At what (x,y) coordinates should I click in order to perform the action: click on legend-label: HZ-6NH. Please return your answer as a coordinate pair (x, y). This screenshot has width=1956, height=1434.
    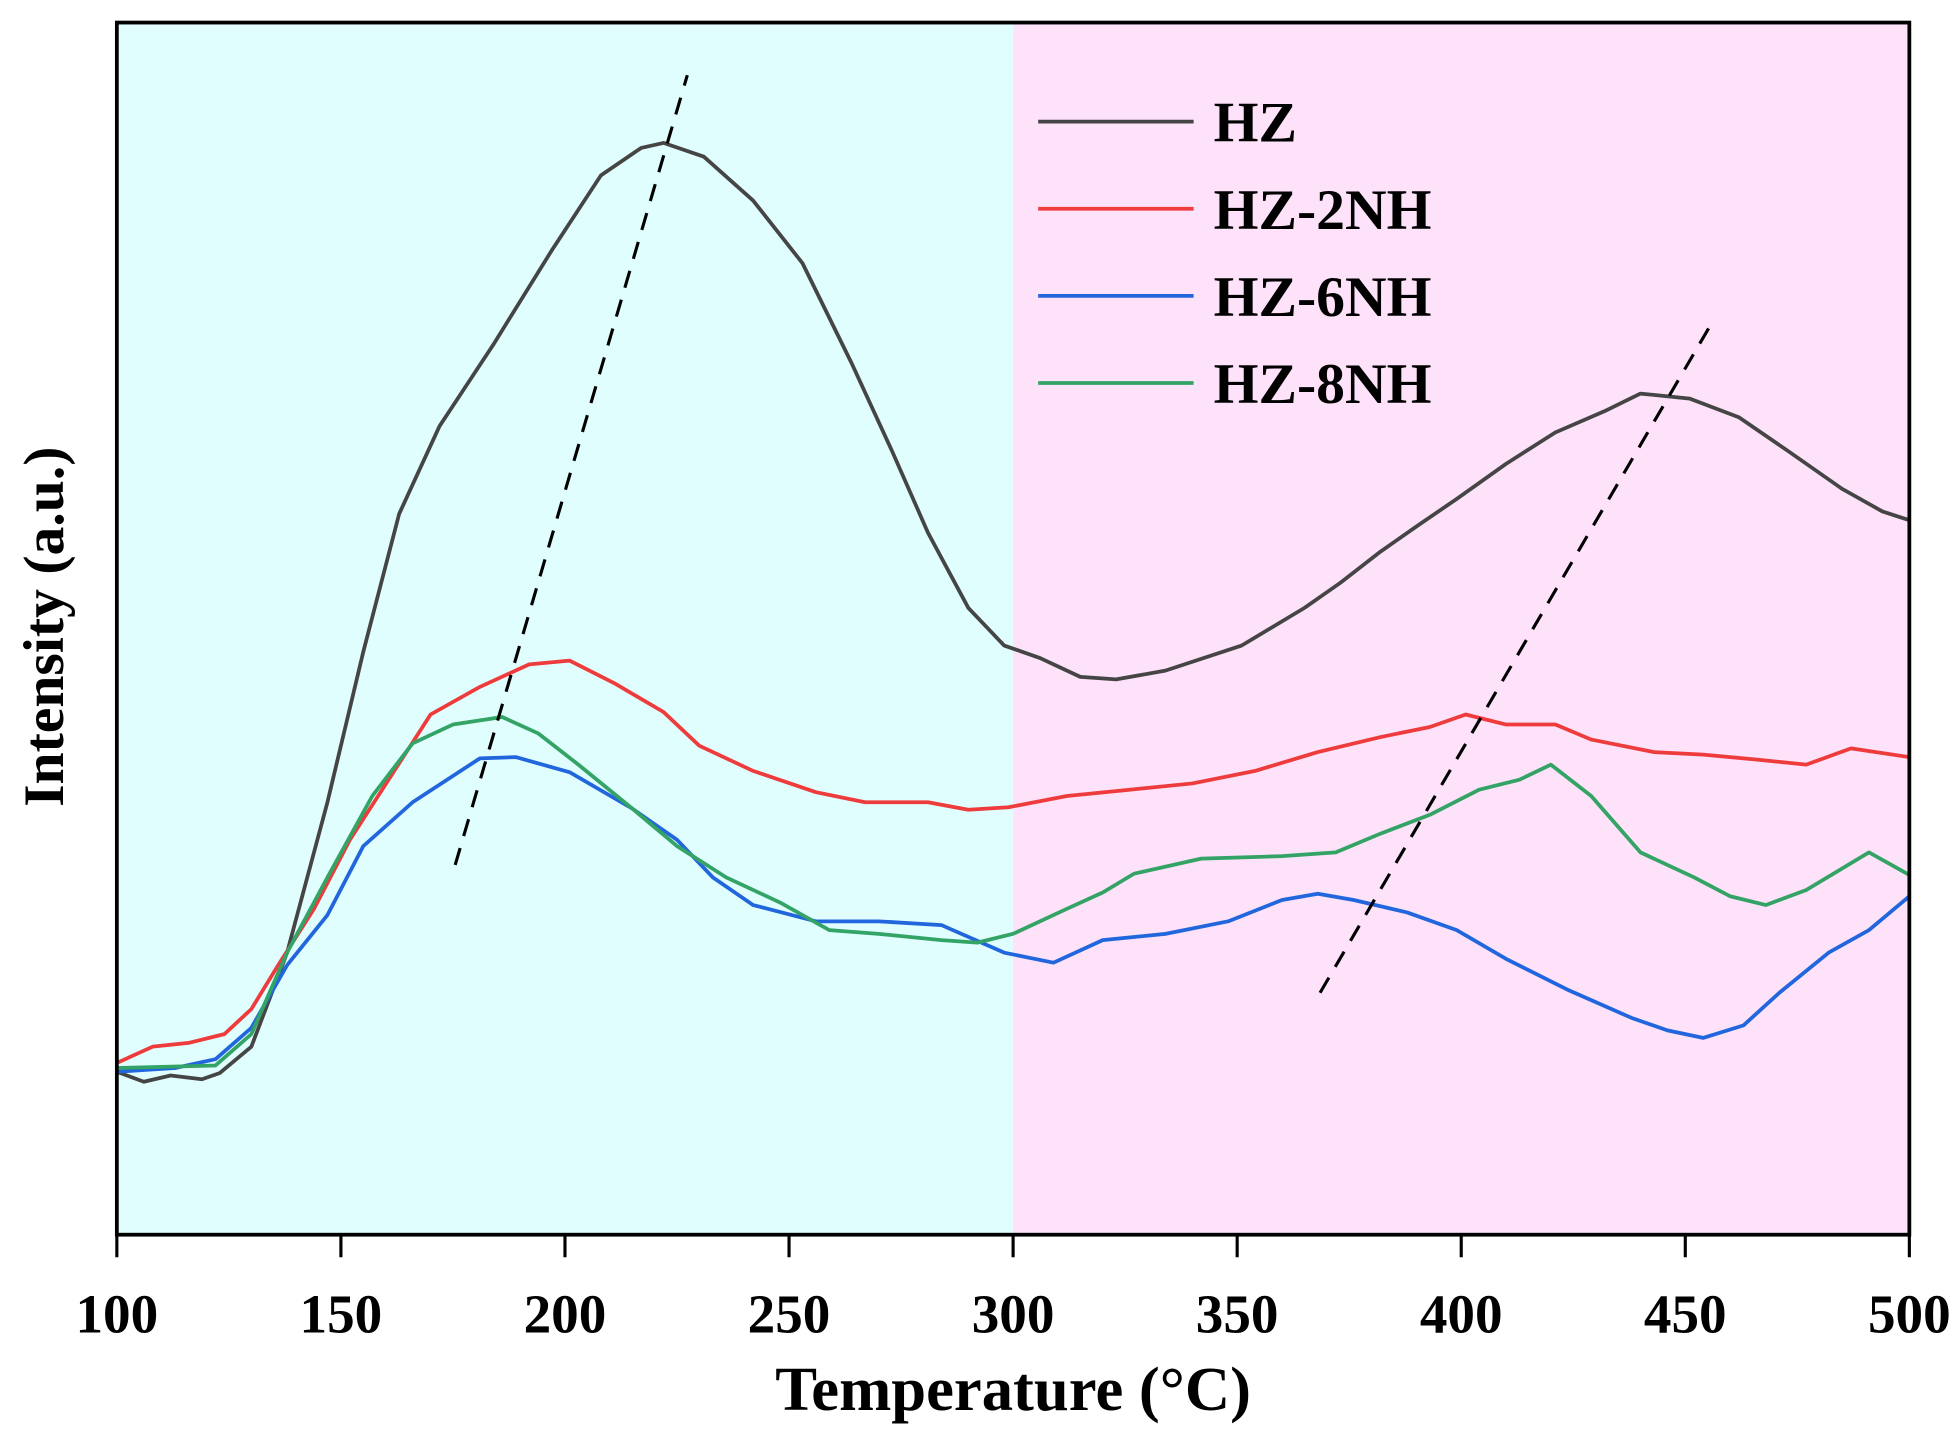
    Looking at the image, I should click on (1323, 297).